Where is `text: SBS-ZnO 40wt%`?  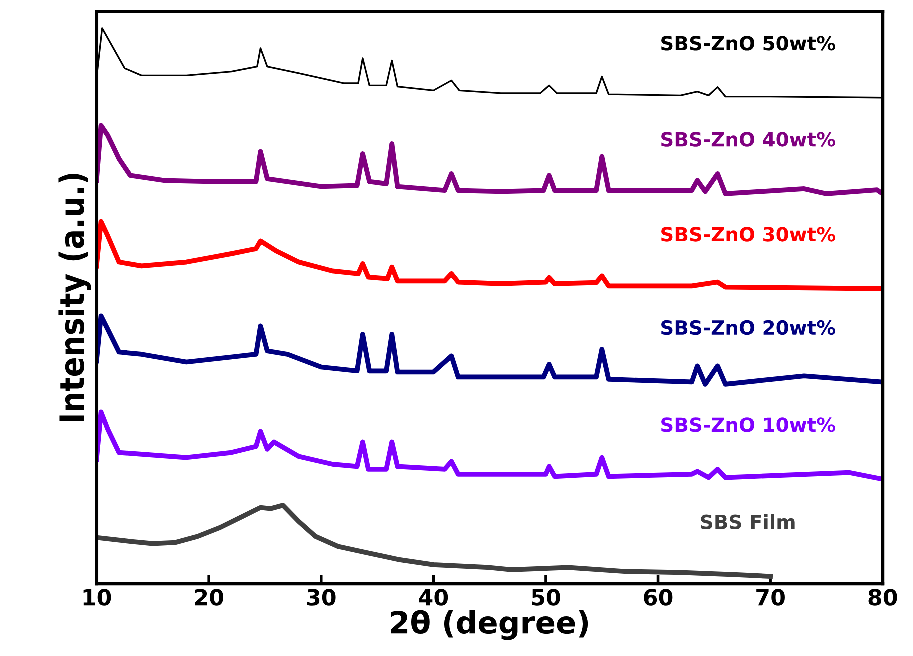 text: SBS-ZnO 40wt% is located at coordinates (749, 139).